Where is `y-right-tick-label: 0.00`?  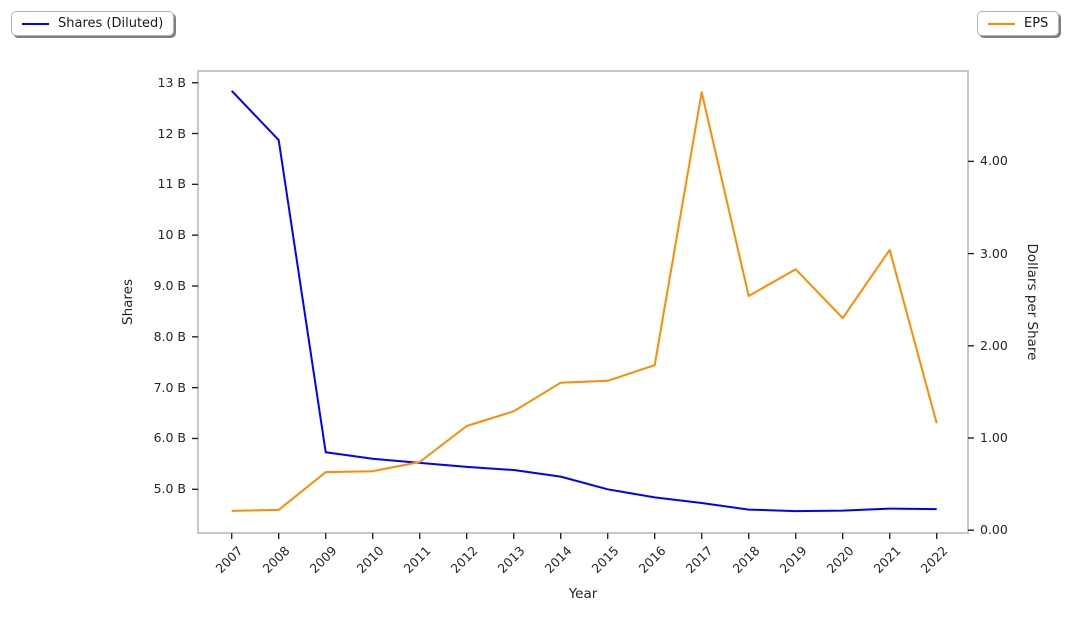 y-right-tick-label: 0.00 is located at coordinates (994, 530).